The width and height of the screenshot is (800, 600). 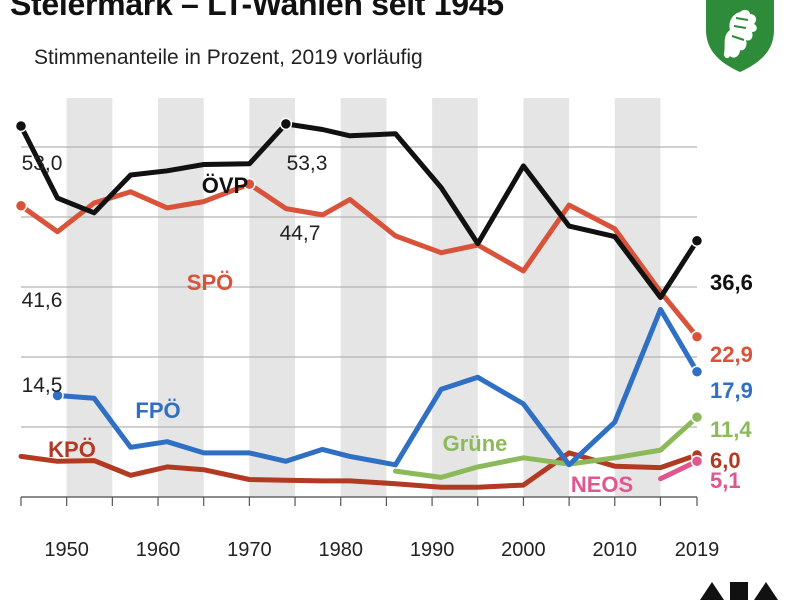 I want to click on end-label-gruene: 11,4, so click(x=731, y=429).